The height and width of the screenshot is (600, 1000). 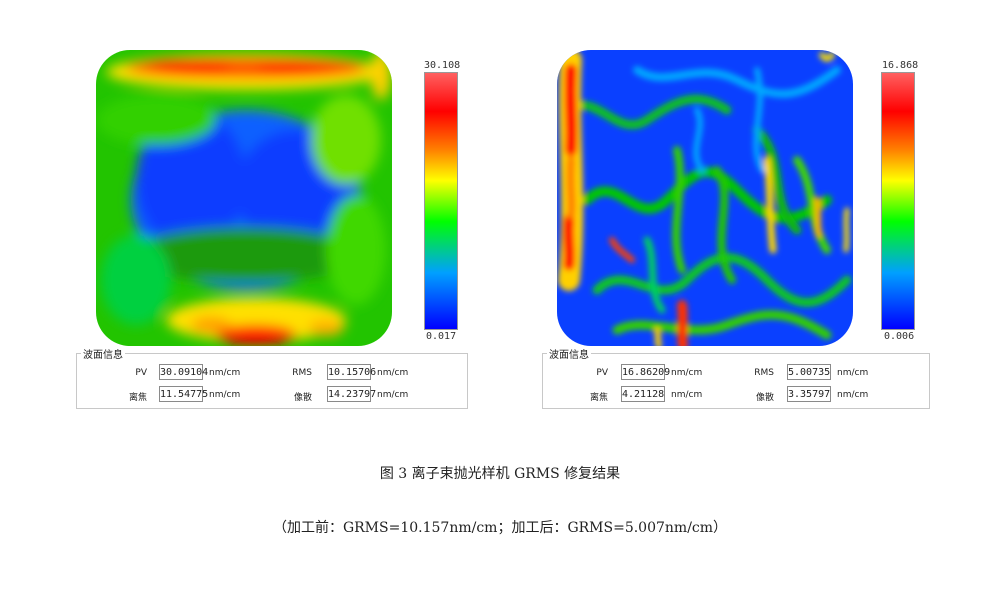 I want to click on field-value-rms: 10.15706, so click(x=351, y=372).